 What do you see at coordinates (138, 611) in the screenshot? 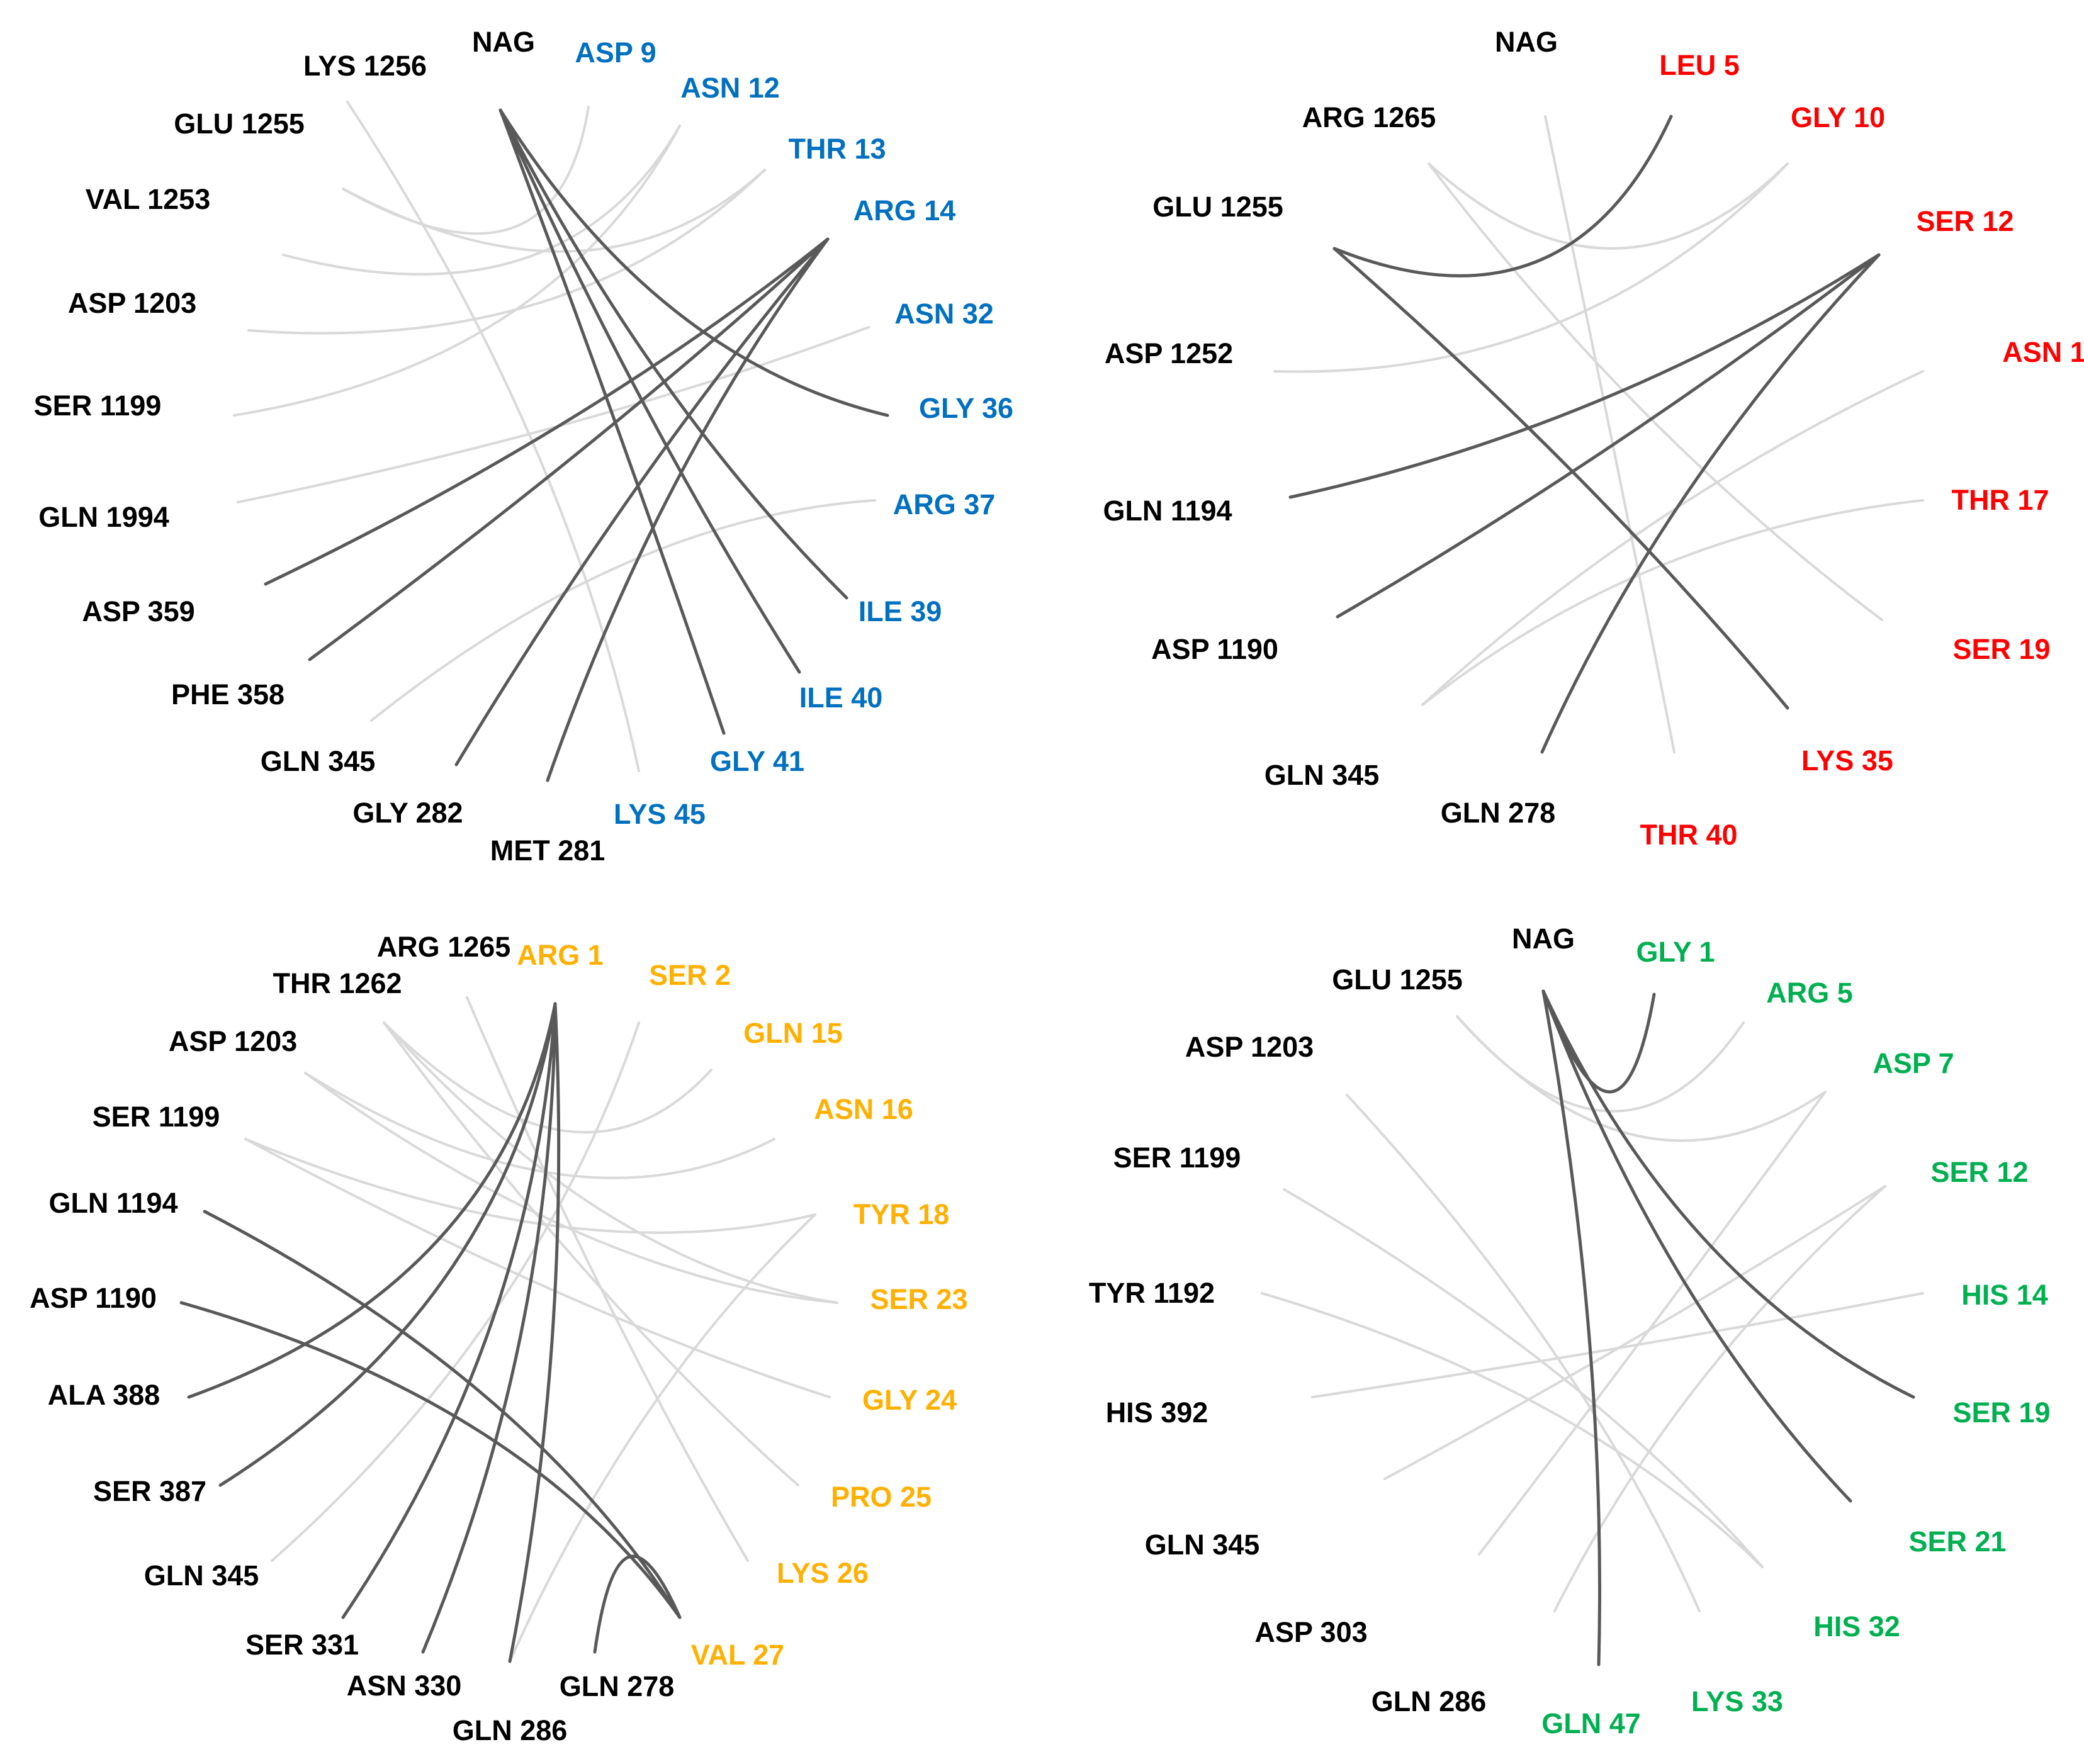
I see `receptor-residue-label: ASP 359` at bounding box center [138, 611].